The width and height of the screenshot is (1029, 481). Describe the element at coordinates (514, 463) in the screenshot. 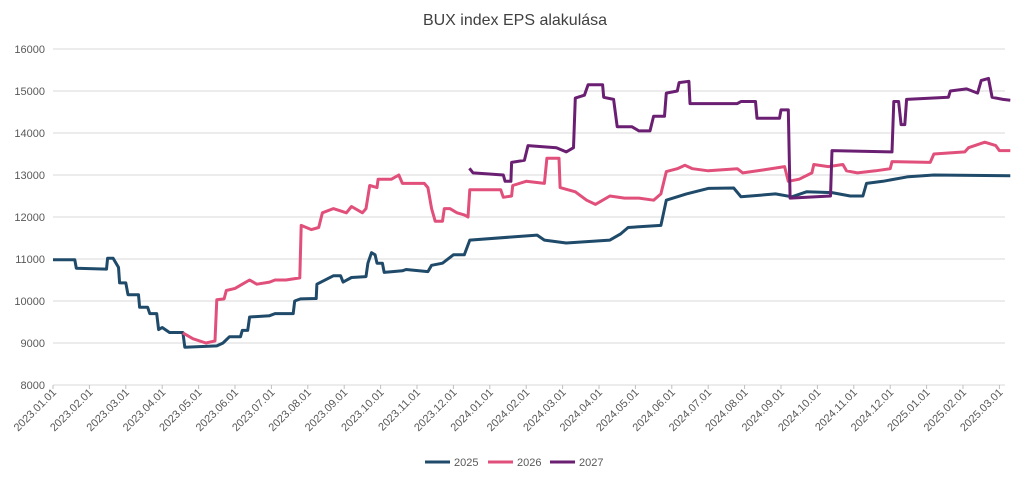

I see `legend: 2025 2026 2027` at that location.